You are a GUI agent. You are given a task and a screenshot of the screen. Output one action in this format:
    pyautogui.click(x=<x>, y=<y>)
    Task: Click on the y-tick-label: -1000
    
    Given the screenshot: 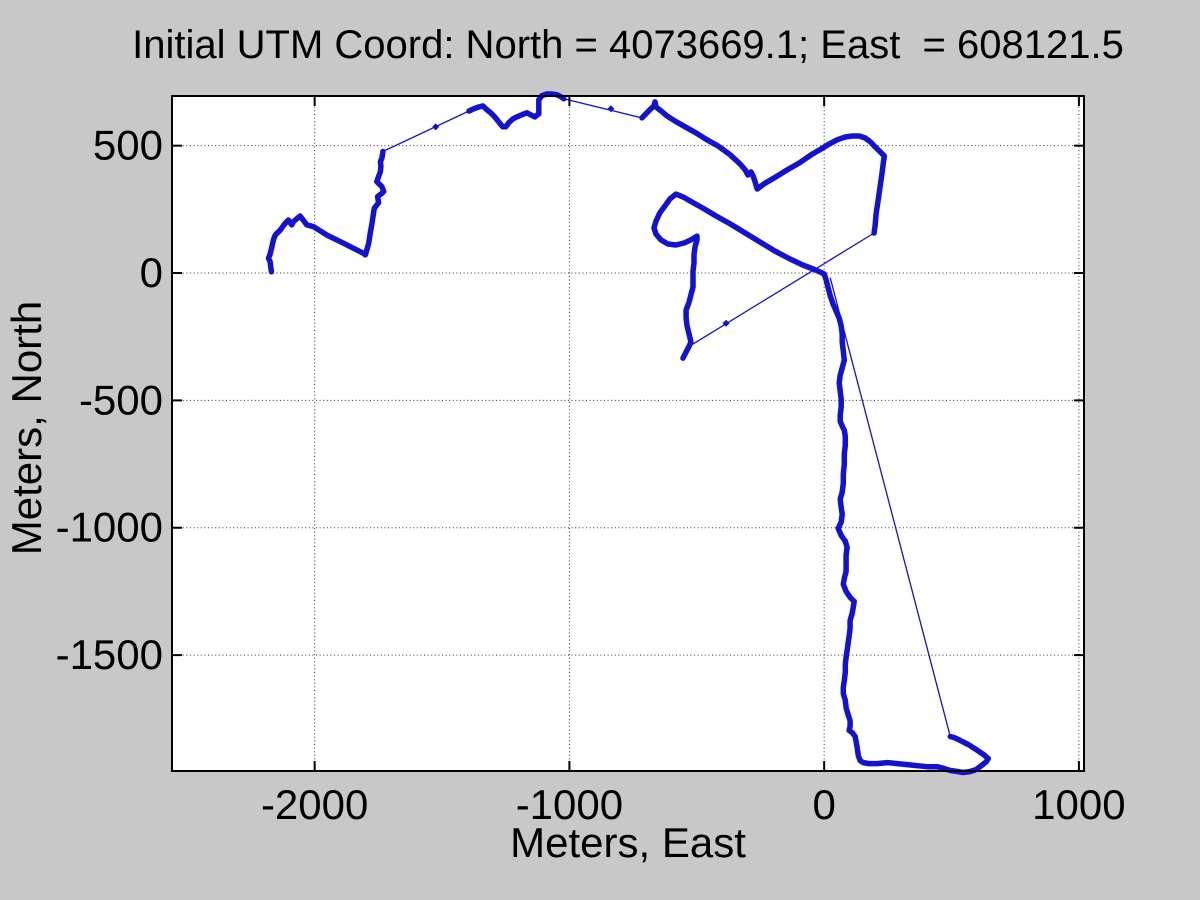 What is the action you would take?
    pyautogui.click(x=109, y=527)
    